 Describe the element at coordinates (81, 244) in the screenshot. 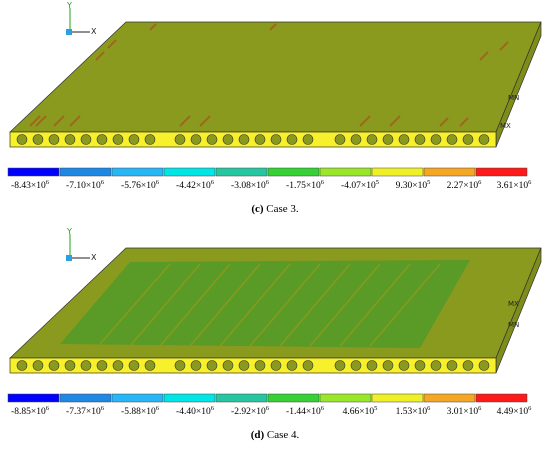

I see `axis-triad-d: Y X` at that location.